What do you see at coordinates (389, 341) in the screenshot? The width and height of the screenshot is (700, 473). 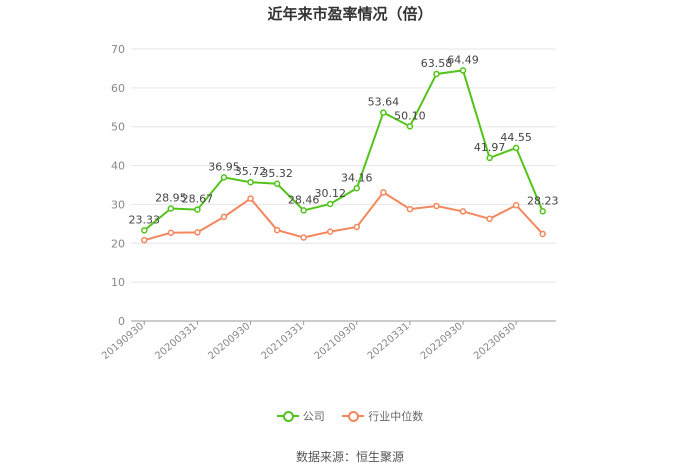 I see `x-tick-label: 20220331` at bounding box center [389, 341].